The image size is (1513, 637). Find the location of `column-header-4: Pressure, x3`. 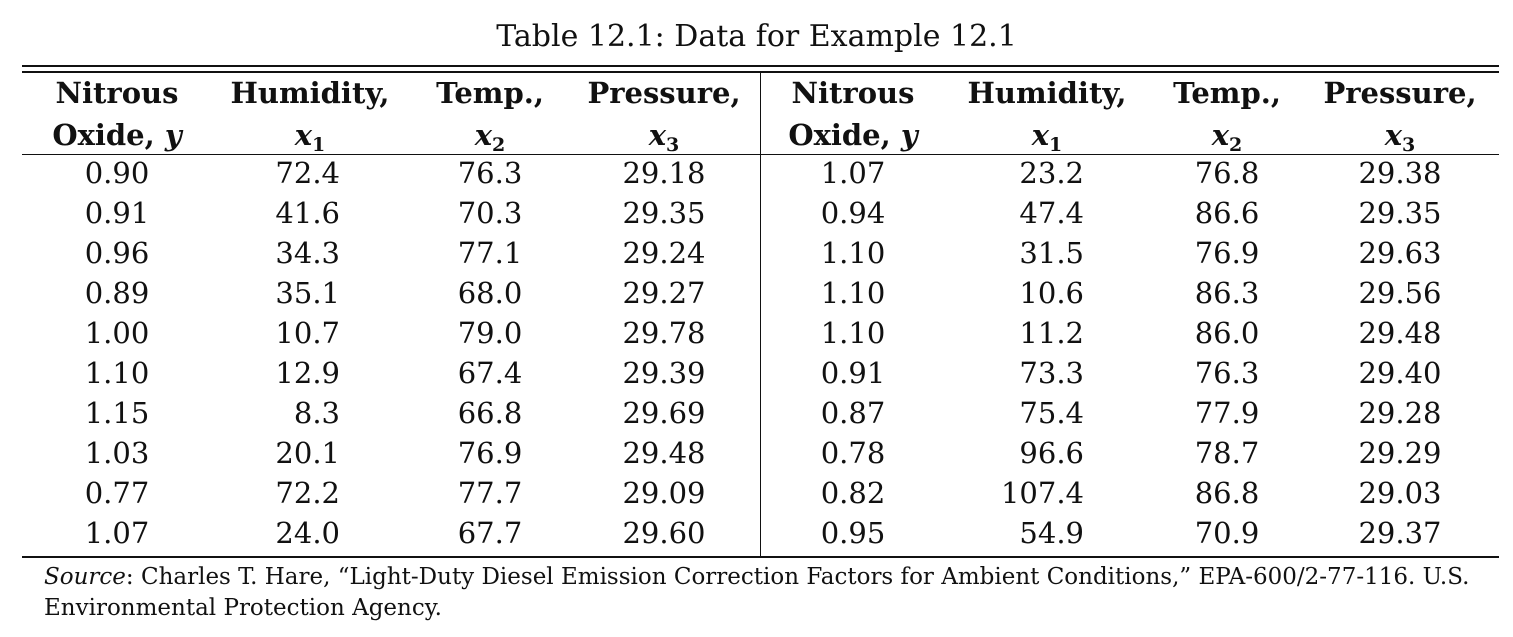

column-header-4: Pressure, x3 is located at coordinates (664, 119).